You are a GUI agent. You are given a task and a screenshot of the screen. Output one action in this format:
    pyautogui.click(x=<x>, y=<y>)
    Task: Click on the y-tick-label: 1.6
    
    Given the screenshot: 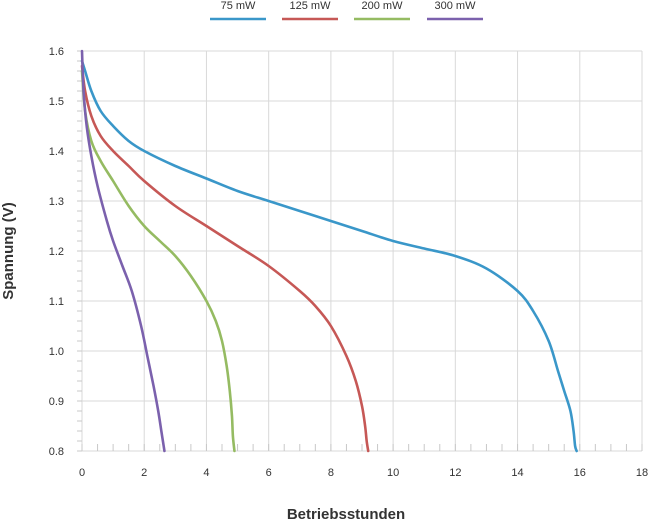 What is the action you would take?
    pyautogui.click(x=56, y=52)
    